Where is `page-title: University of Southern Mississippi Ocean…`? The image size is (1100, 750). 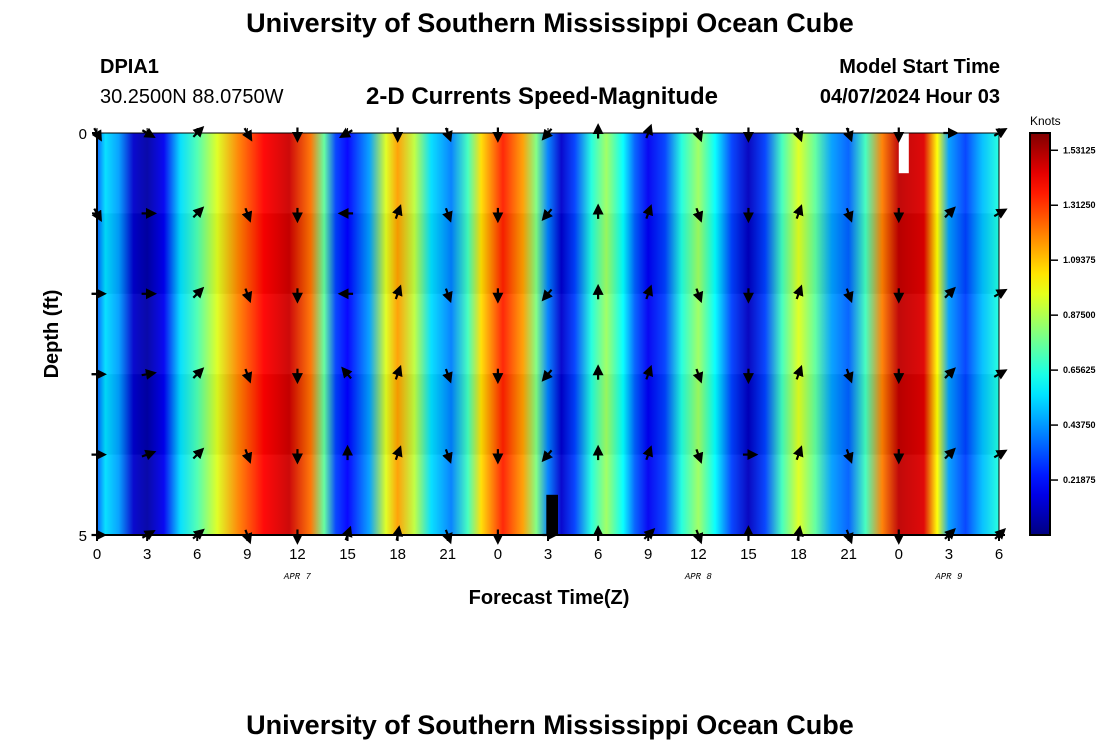 page-title: University of Southern Mississippi Ocean… is located at coordinates (550, 23).